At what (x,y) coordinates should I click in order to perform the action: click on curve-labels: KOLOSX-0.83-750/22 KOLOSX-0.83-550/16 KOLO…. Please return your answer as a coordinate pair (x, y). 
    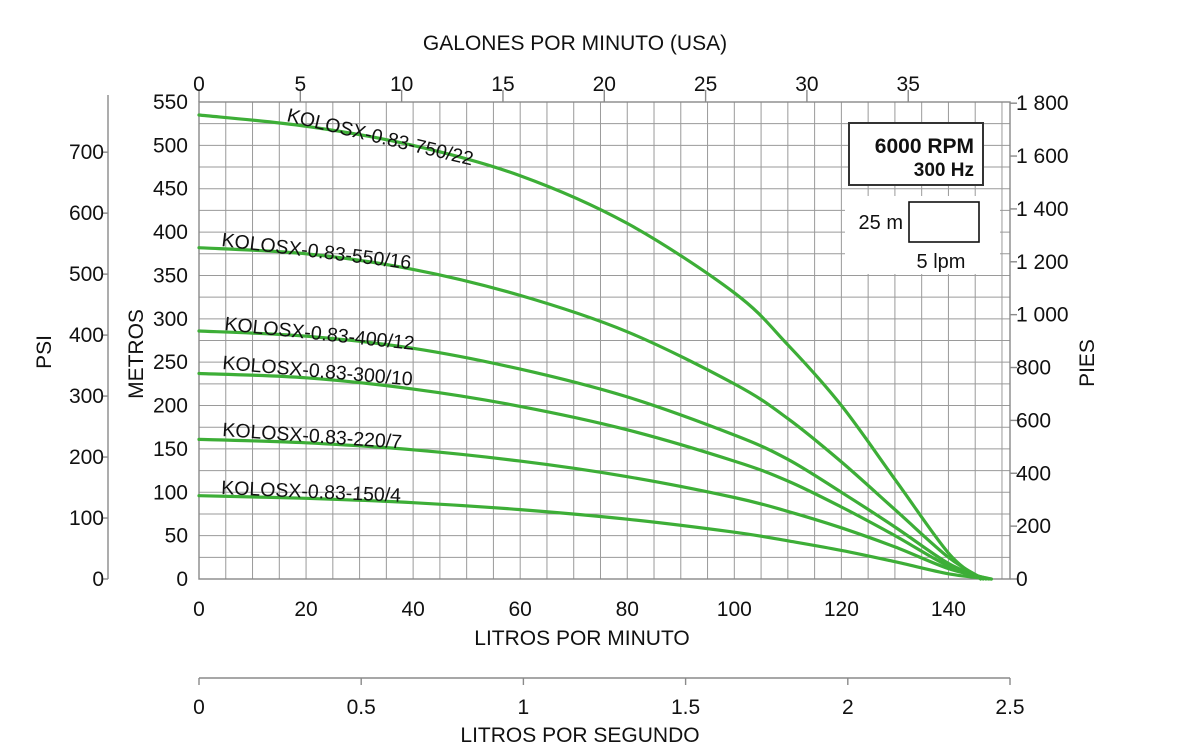
    Looking at the image, I should click on (347, 305).